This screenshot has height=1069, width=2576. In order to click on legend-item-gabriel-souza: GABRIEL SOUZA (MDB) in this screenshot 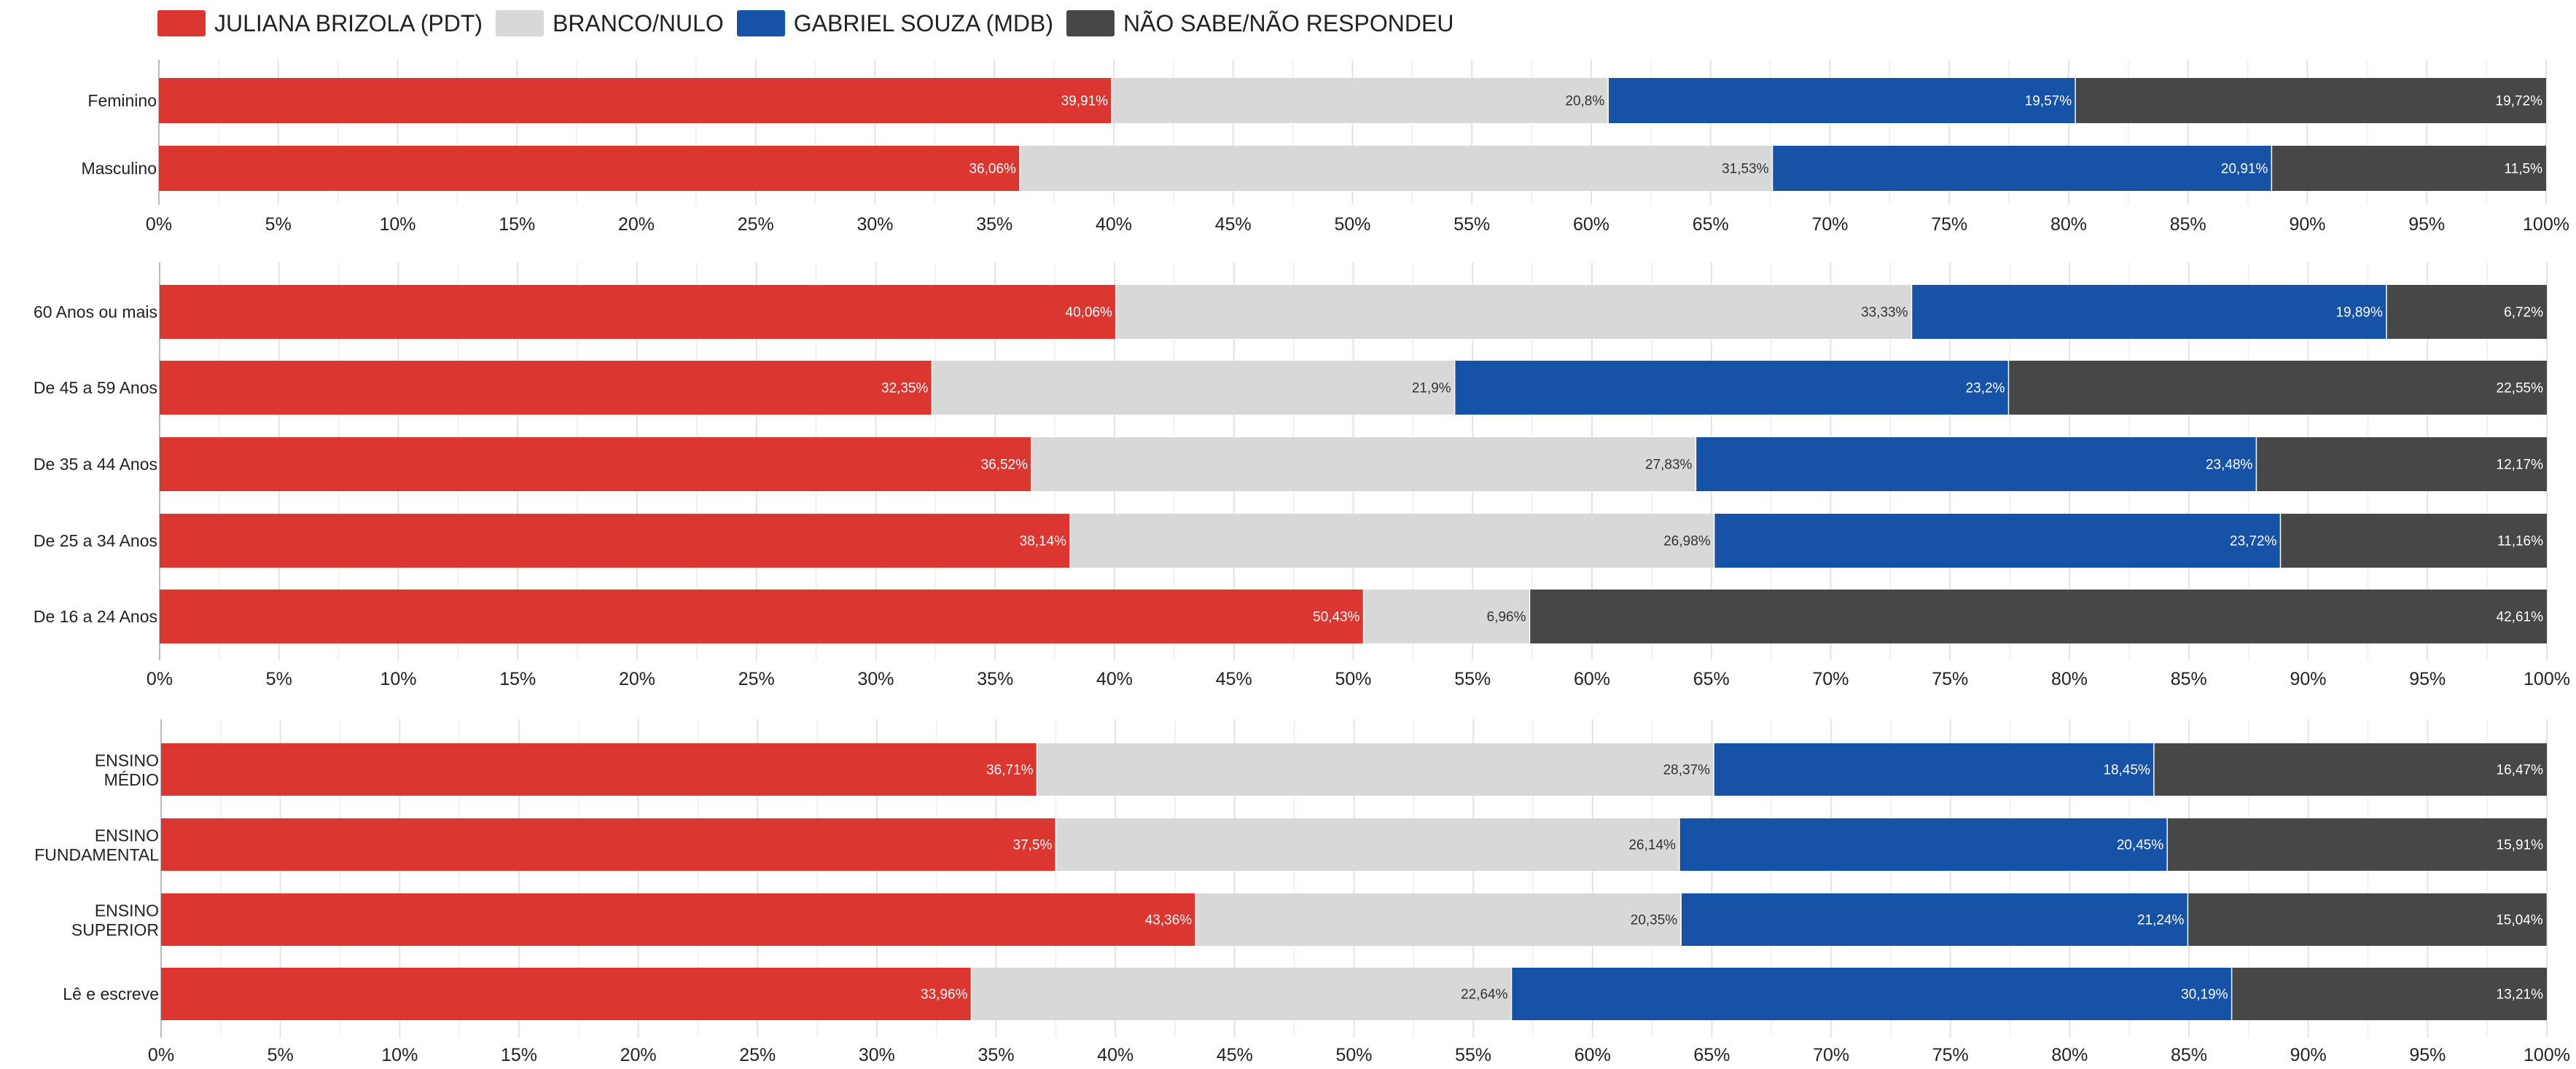, I will do `click(894, 23)`.